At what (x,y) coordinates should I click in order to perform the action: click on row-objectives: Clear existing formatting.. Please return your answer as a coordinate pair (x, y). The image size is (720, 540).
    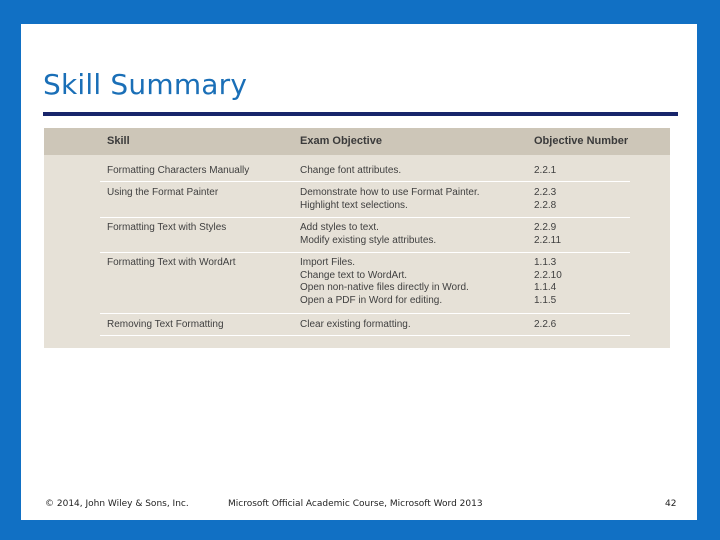
    Looking at the image, I should click on (355, 325).